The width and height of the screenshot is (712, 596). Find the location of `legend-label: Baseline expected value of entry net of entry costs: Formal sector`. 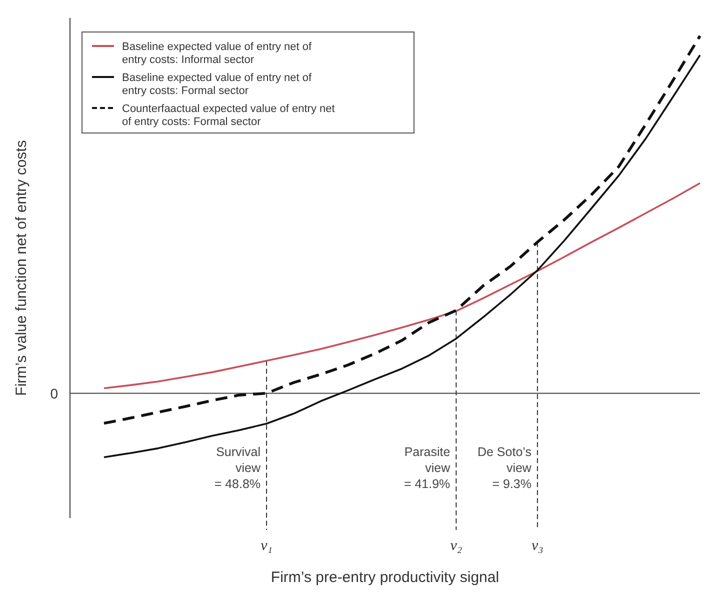

legend-label: Baseline expected value of entry net of entry costs: Formal sector is located at coordinates (217, 84).